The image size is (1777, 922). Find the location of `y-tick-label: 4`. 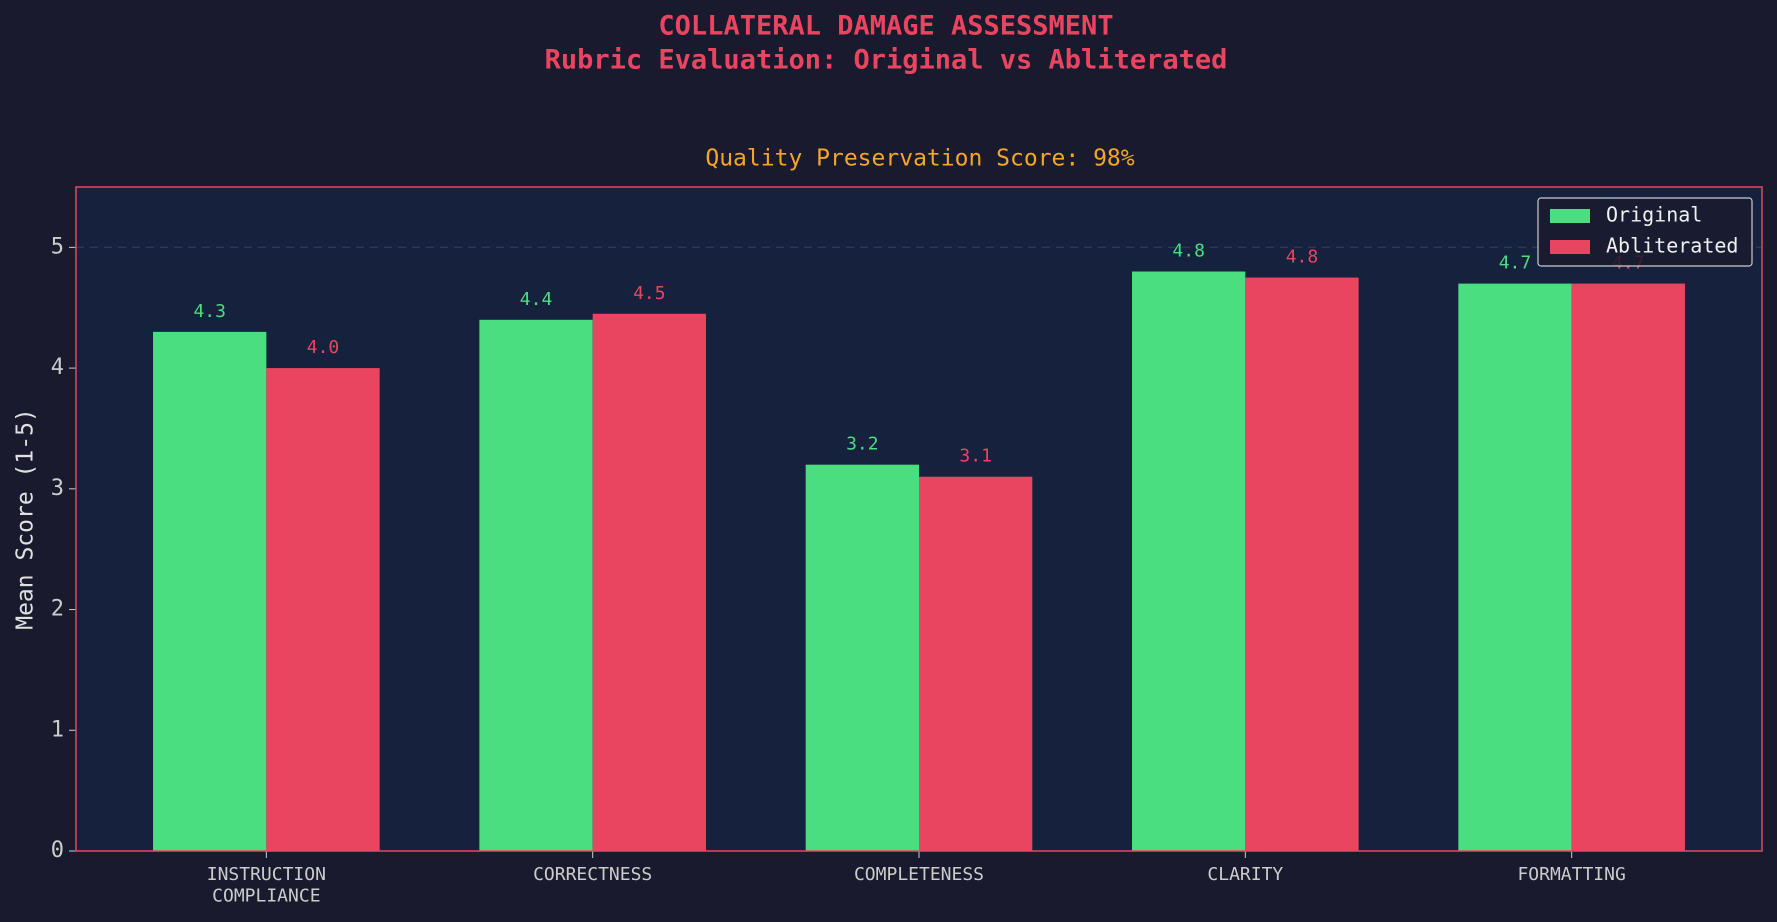

y-tick-label: 4 is located at coordinates (57, 367).